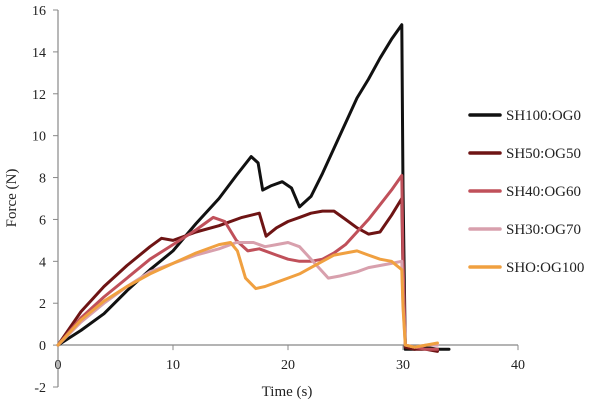  I want to click on y-tick-label: 14, so click(39, 53).